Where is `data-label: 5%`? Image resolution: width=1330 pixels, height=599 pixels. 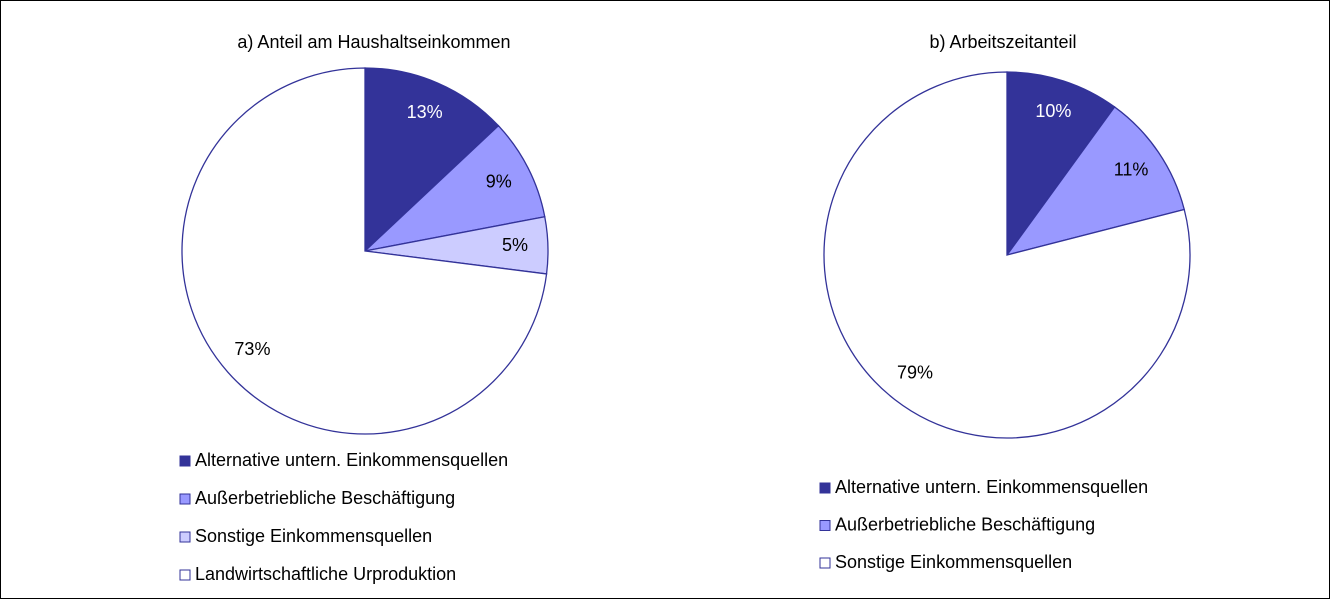 data-label: 5% is located at coordinates (515, 245).